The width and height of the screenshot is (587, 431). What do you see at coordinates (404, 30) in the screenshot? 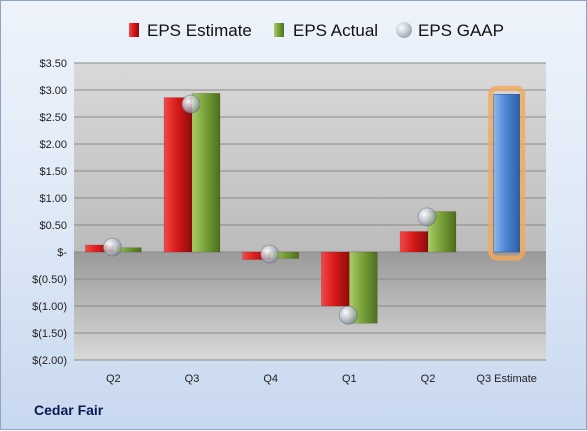
I see `legend-swatch-eps-gaap` at bounding box center [404, 30].